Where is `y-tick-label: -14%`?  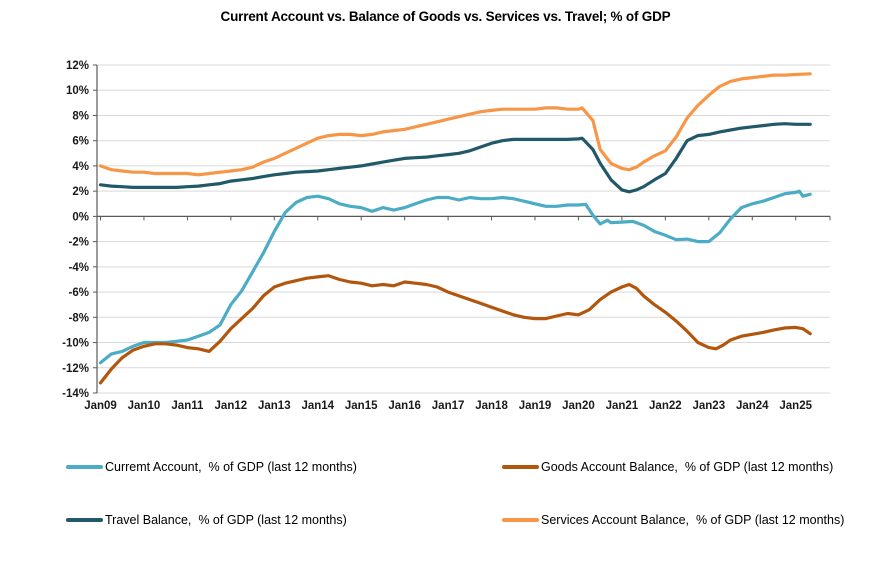 y-tick-label: -14% is located at coordinates (75, 394).